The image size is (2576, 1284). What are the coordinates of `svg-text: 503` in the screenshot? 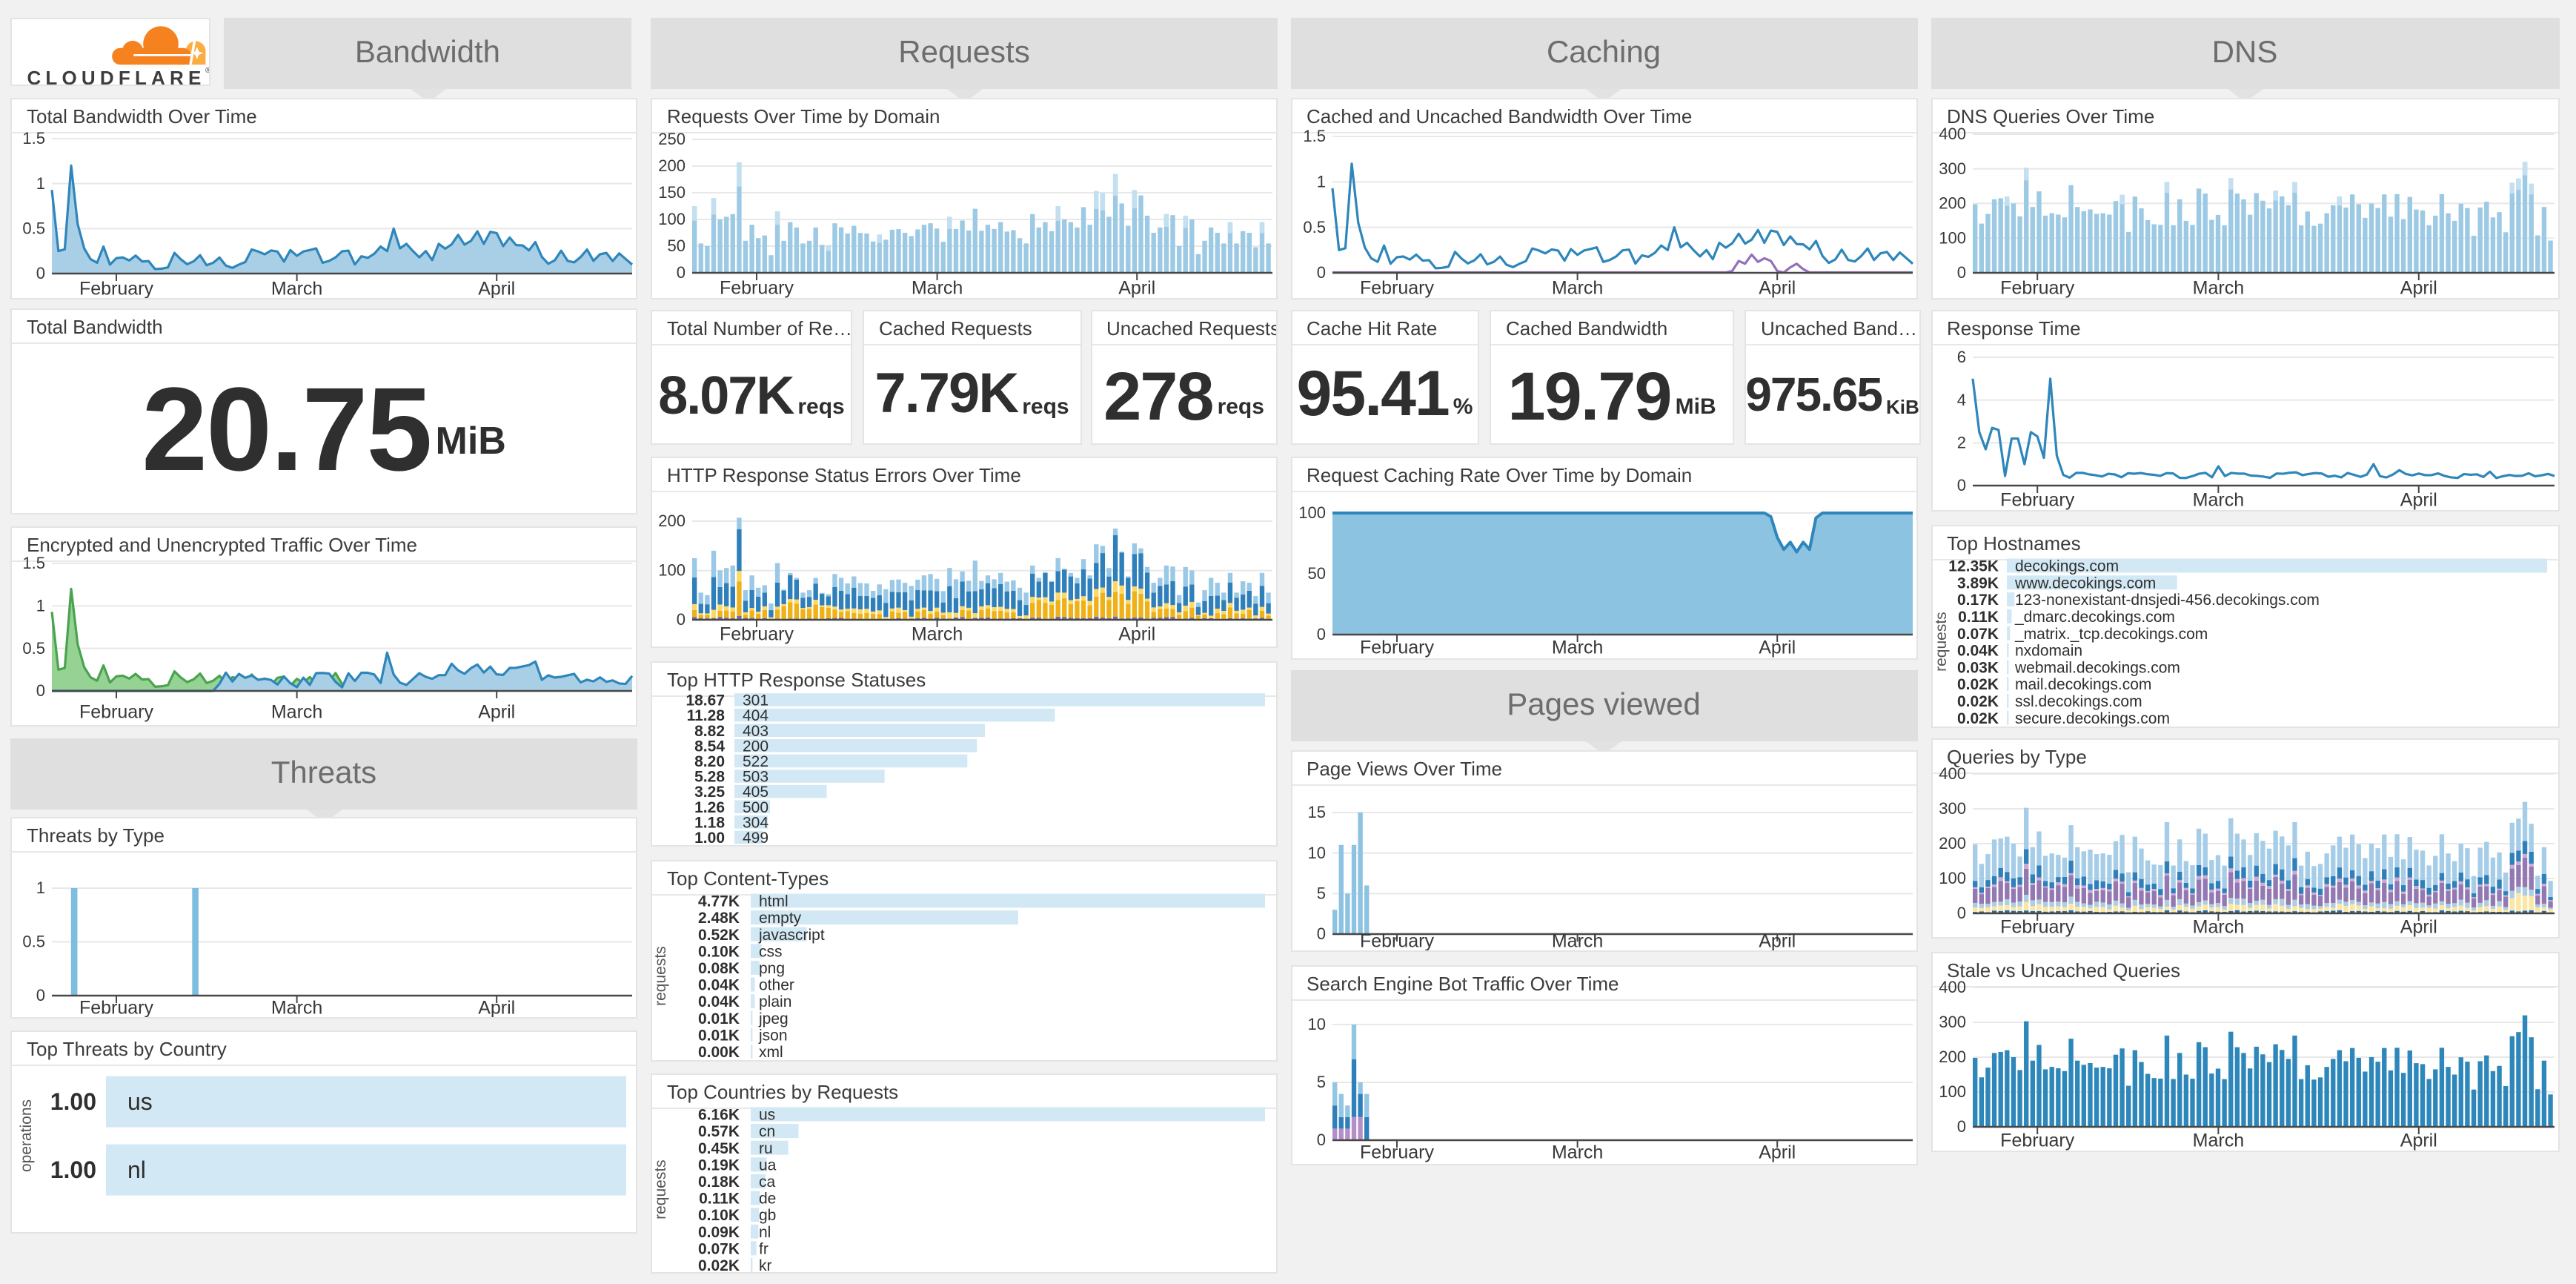 It's located at (756, 776).